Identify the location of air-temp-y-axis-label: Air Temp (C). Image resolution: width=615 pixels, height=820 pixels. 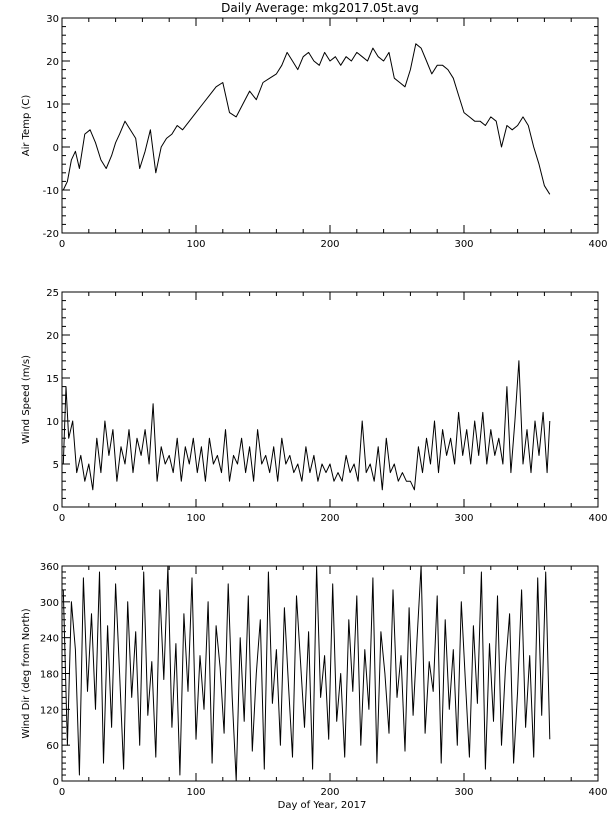
(26, 126).